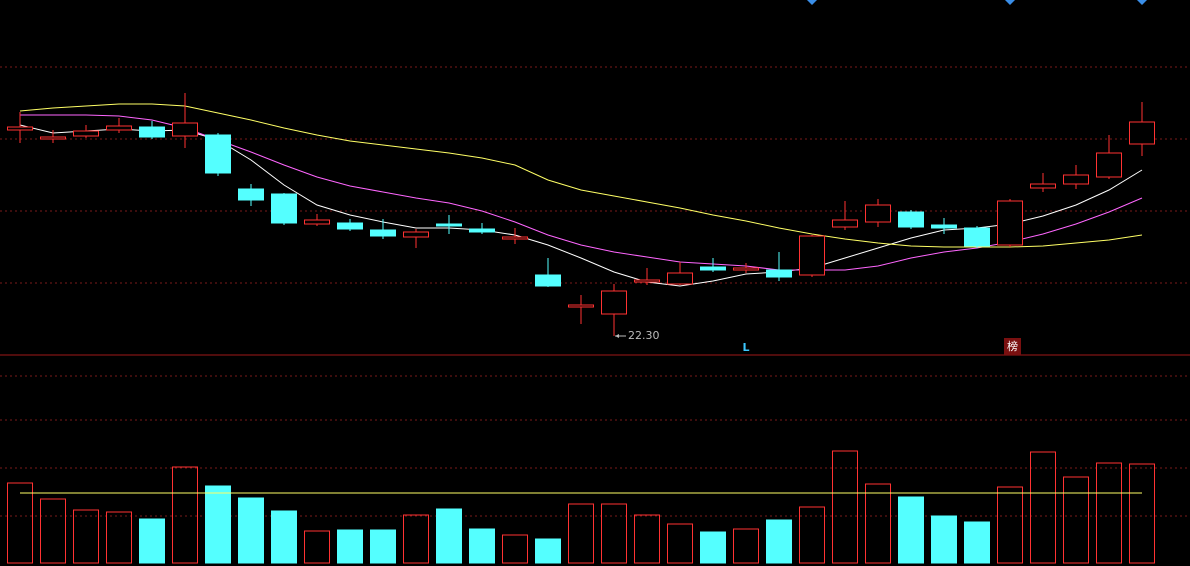 The width and height of the screenshot is (1190, 566). What do you see at coordinates (617, 336) in the screenshot?
I see `low-pointer-head` at bounding box center [617, 336].